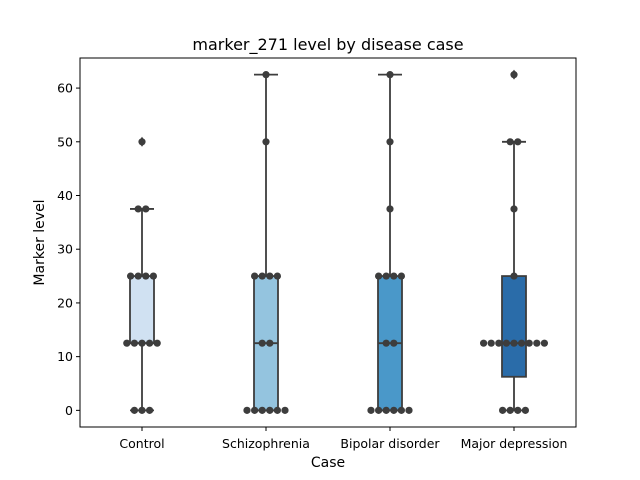 This screenshot has width=640, height=480. I want to click on y-tick-label: 10, so click(65, 356).